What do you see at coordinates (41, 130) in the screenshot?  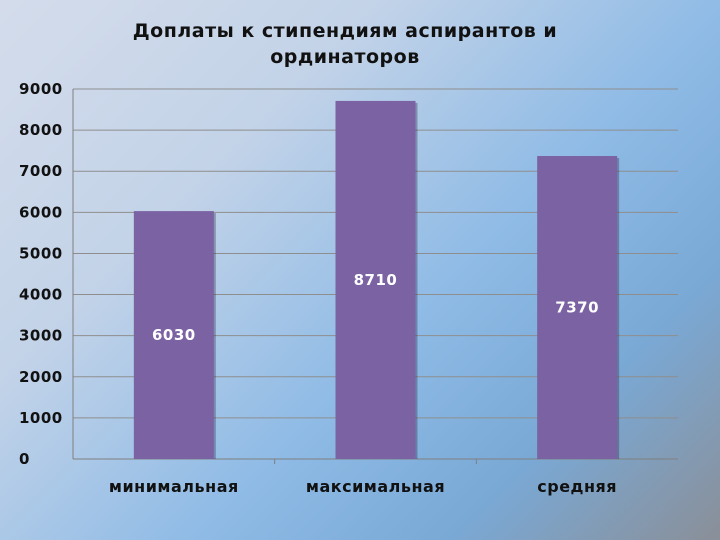 I see `y-tick-label: 8000` at bounding box center [41, 130].